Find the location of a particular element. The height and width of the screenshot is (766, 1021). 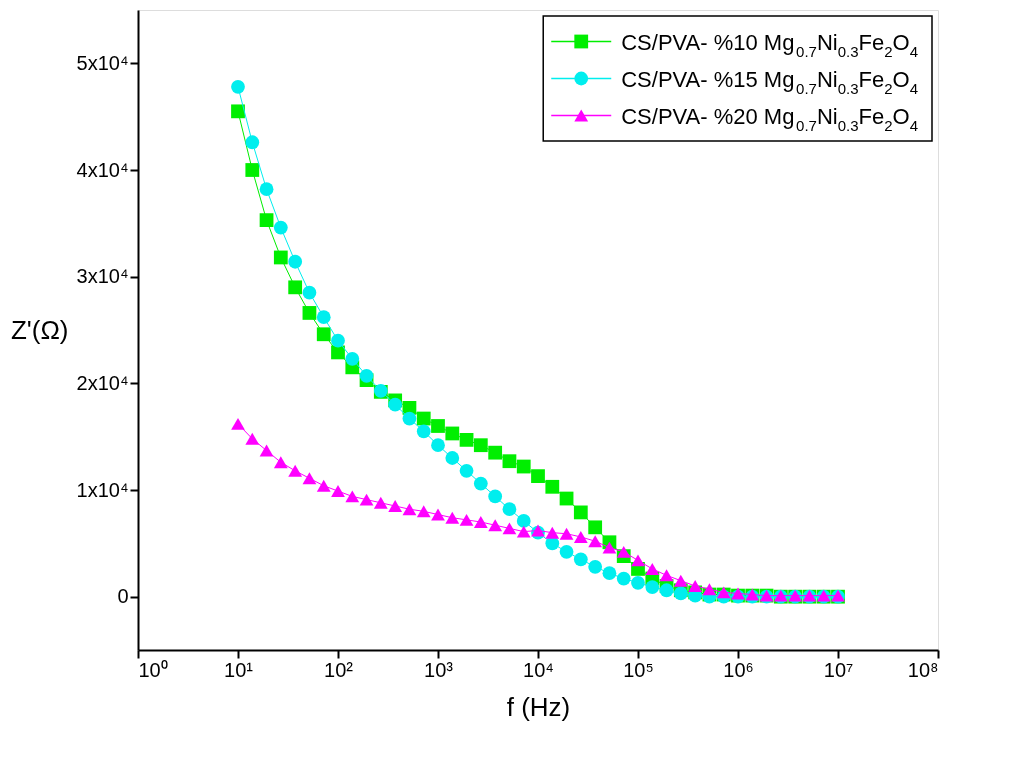

x-tick-label: 10⁴ is located at coordinates (538, 669).